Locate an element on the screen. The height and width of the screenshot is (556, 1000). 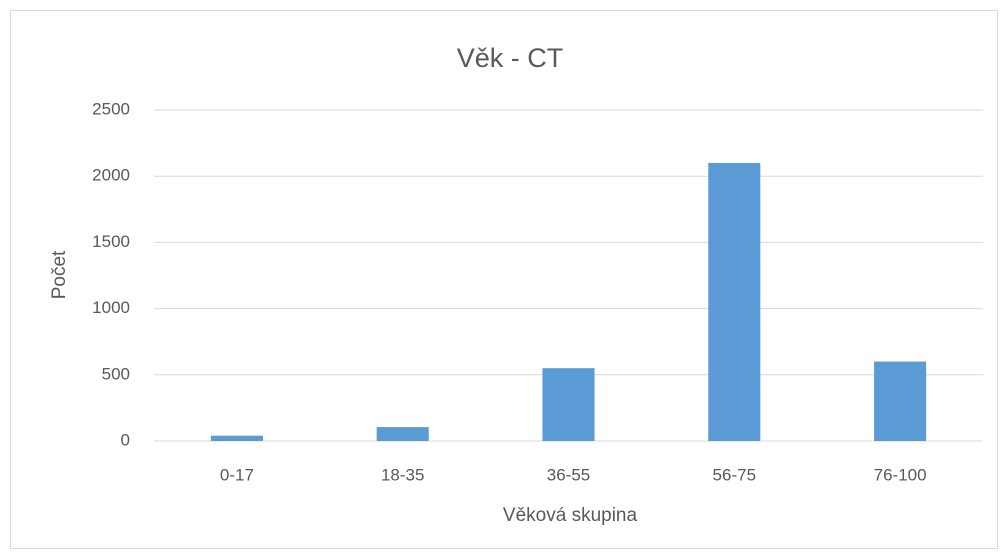
x-tick-label: 0-17 is located at coordinates (237, 474).